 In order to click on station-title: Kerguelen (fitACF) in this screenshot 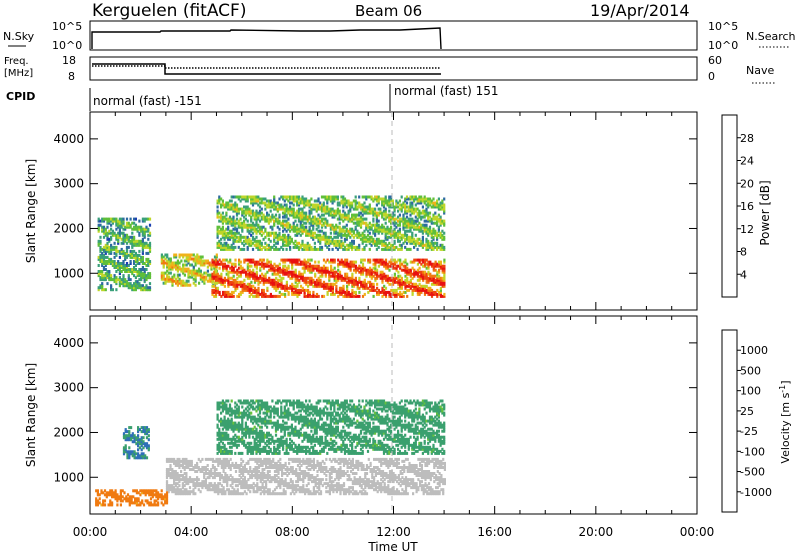, I will do `click(169, 11)`.